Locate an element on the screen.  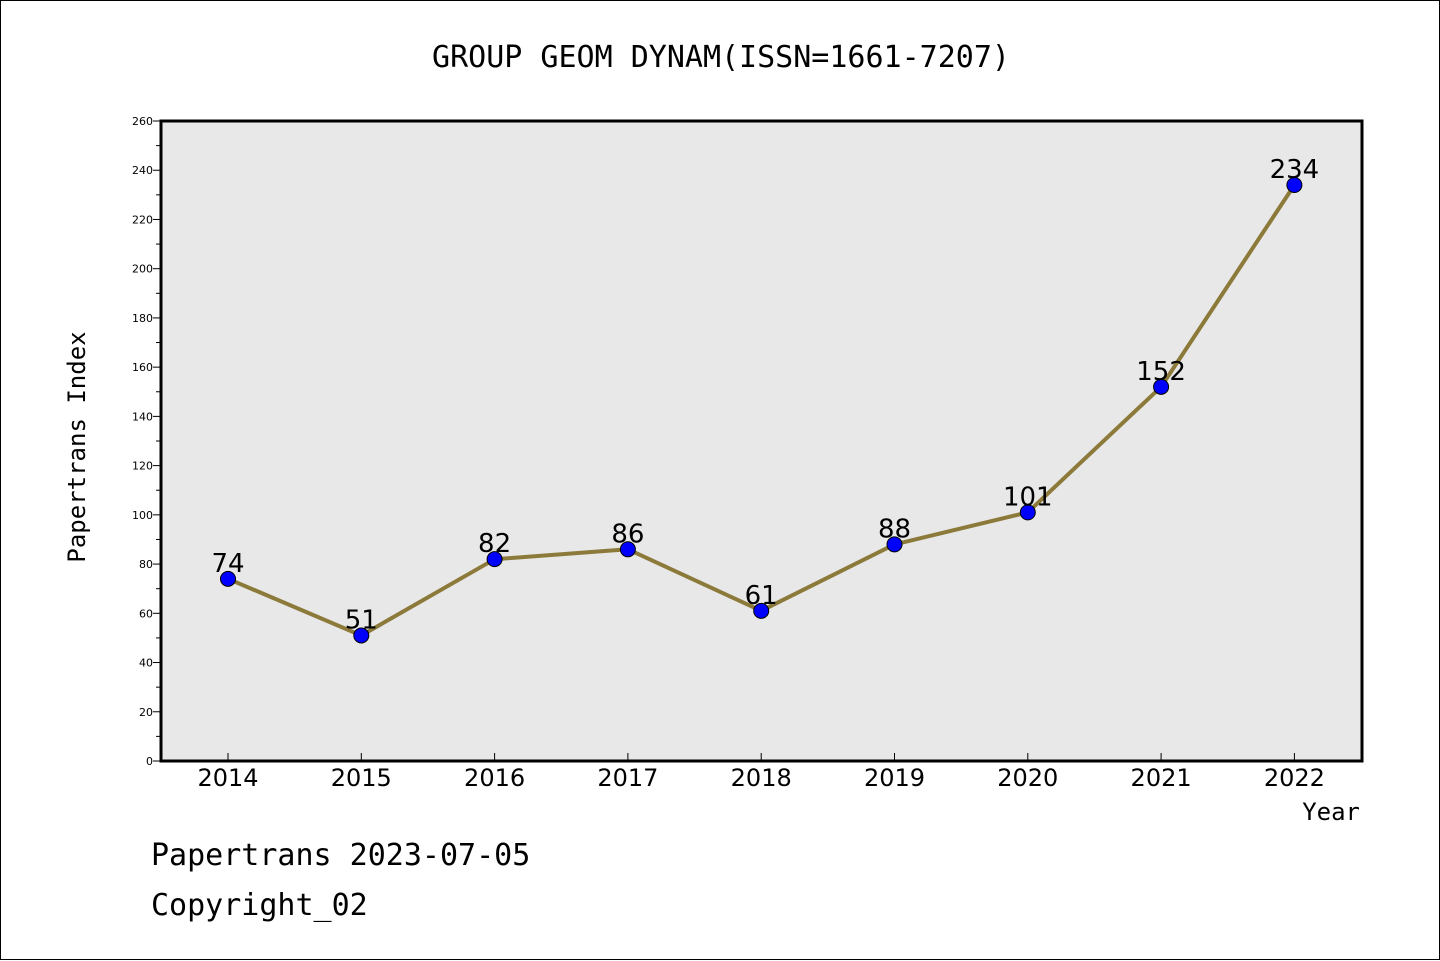
y-tick-label: 180 is located at coordinates (142, 318).